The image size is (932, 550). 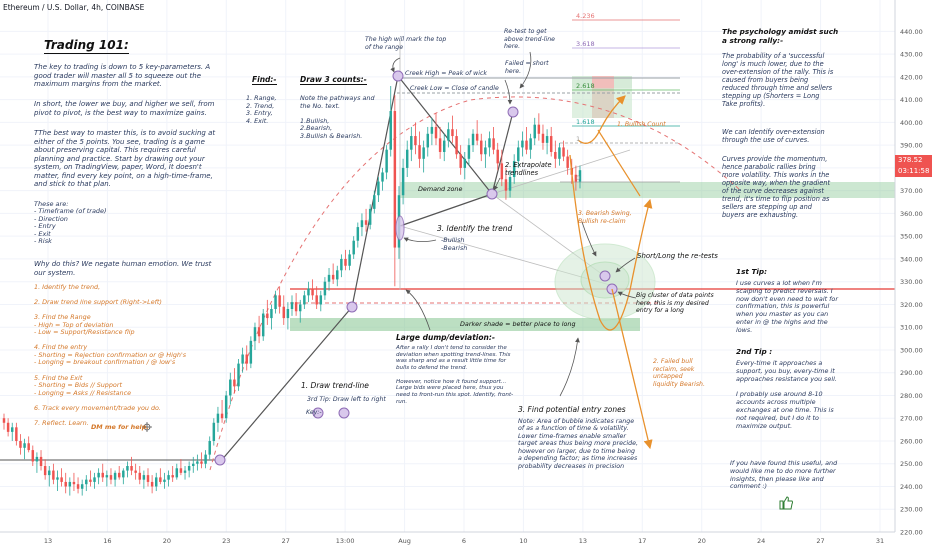 I want to click on pivot-circle-d, so click(x=492, y=194).